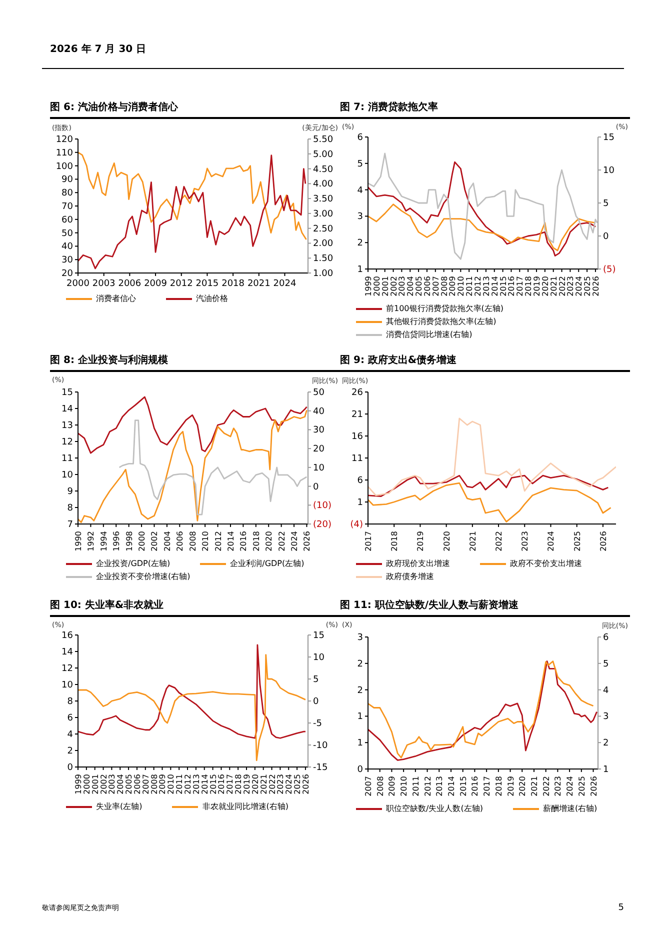  What do you see at coordinates (121, 784) in the screenshot?
I see `x-tick-label: 2004` at bounding box center [121, 784].